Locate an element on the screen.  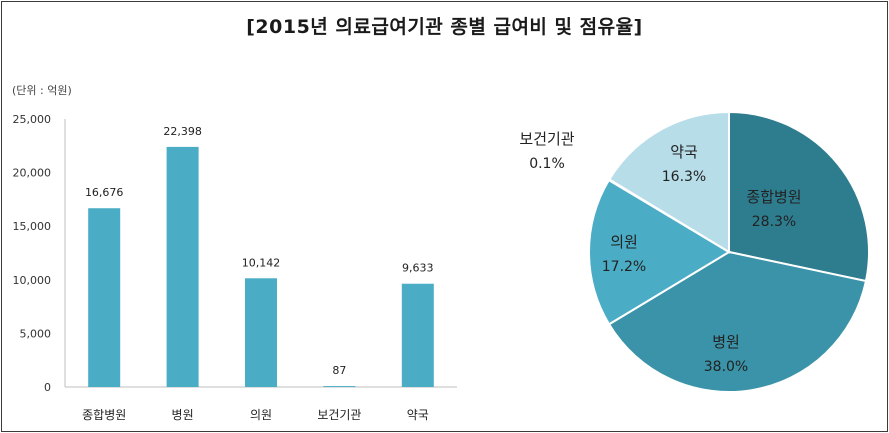
y-tick-label: 10,000 is located at coordinates (32, 280).